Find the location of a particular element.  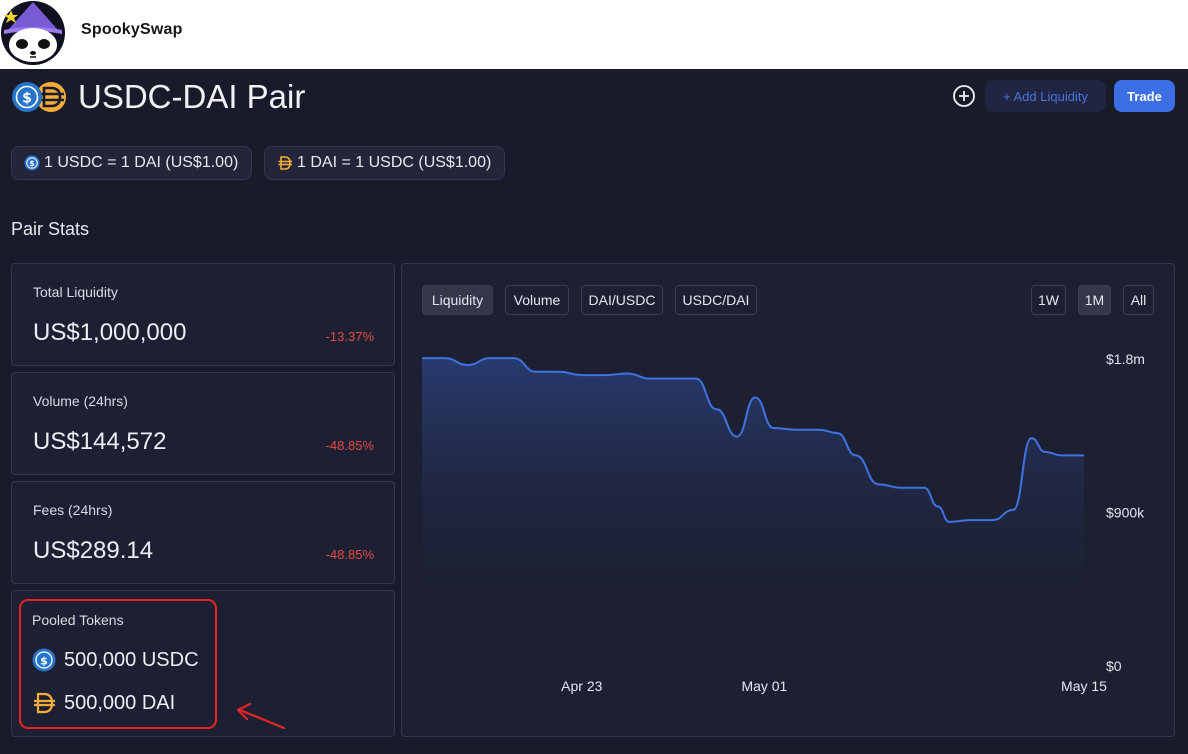

stat-label: Fees (24hrs) is located at coordinates (73, 510).